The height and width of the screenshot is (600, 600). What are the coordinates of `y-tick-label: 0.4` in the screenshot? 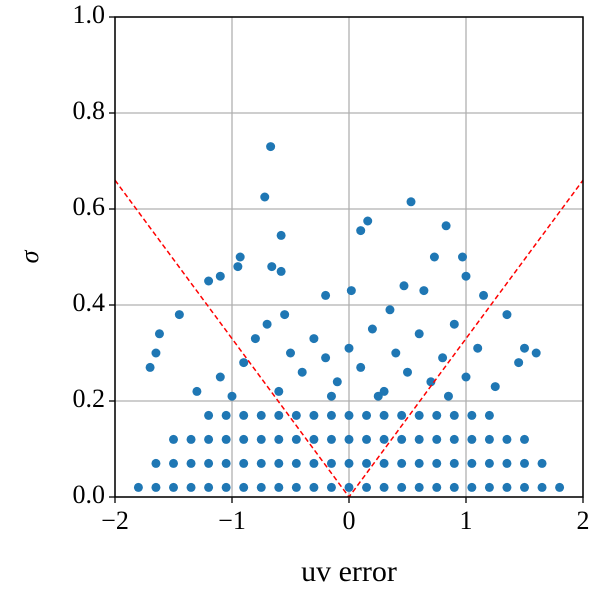 It's located at (89, 302).